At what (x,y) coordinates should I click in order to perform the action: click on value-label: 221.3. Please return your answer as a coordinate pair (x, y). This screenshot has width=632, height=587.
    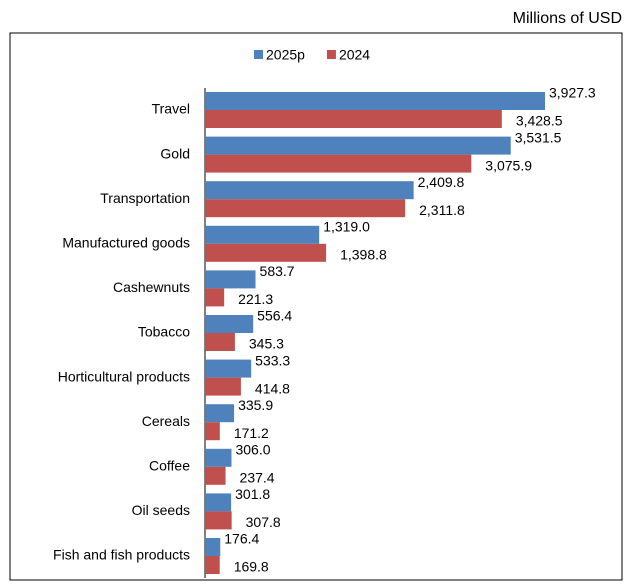
    Looking at the image, I should click on (255, 299).